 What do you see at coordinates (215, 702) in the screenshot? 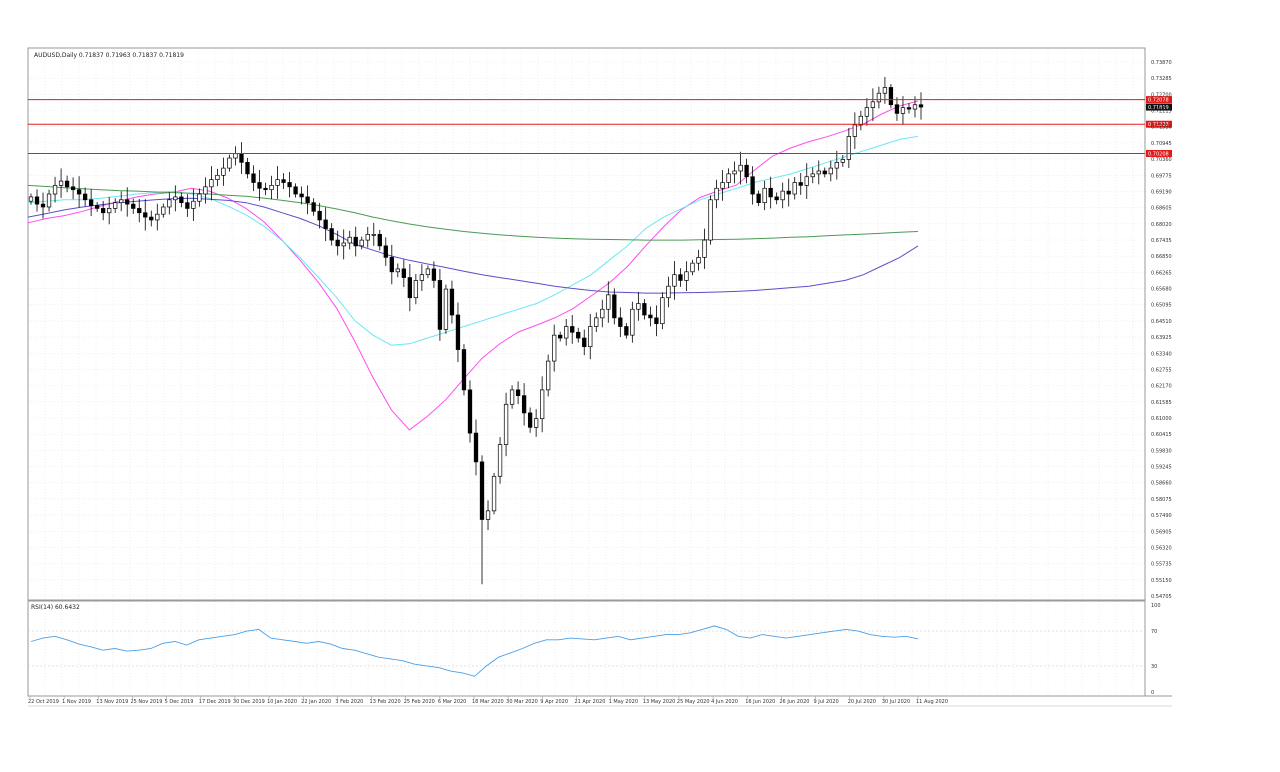
I see `x-tick-label: 17 Dec 2019` at bounding box center [215, 702].